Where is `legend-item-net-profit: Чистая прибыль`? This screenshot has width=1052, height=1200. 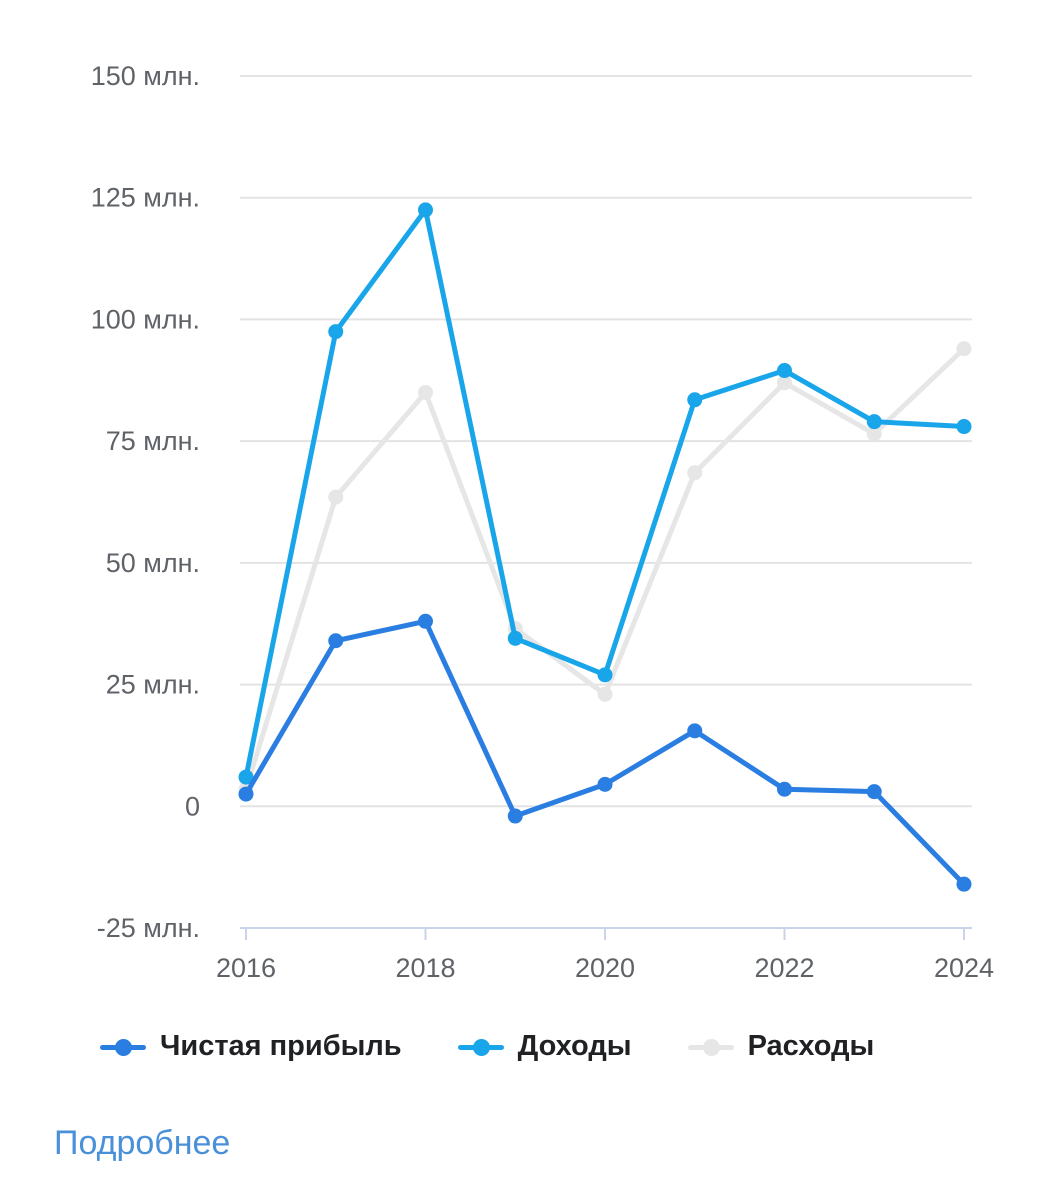
legend-item-net-profit: Чистая прибыль is located at coordinates (251, 1046).